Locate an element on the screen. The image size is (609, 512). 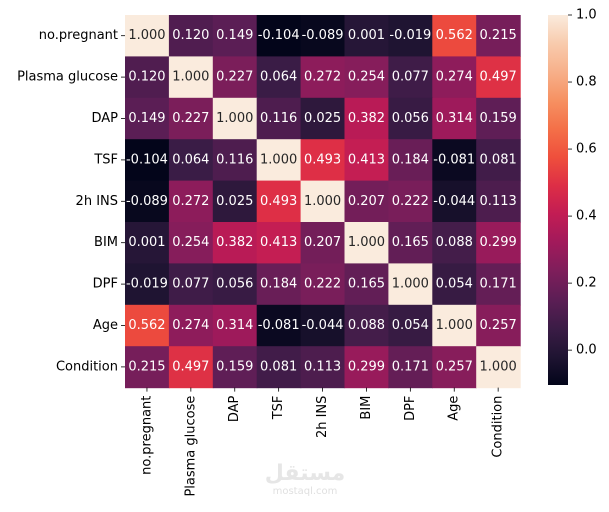
row-label-0: no.pregnant is located at coordinates (78, 35).